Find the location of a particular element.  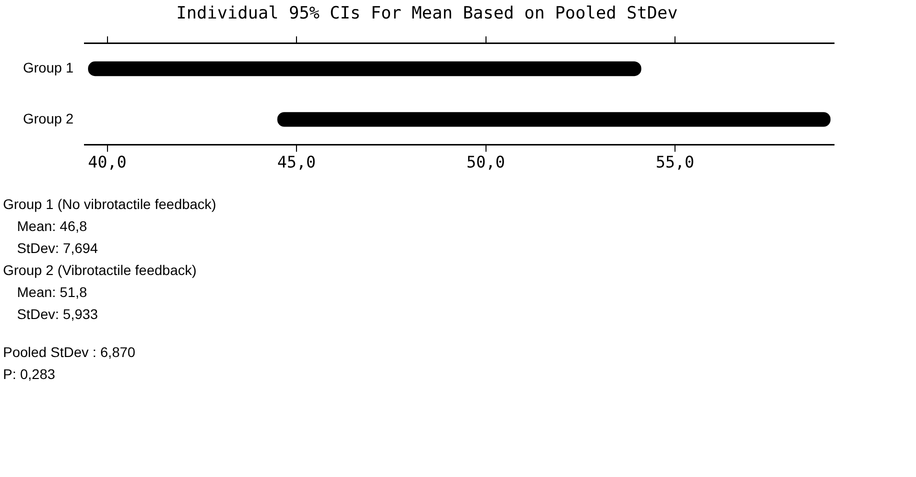

x-tick-label: 50,0 is located at coordinates (486, 162).